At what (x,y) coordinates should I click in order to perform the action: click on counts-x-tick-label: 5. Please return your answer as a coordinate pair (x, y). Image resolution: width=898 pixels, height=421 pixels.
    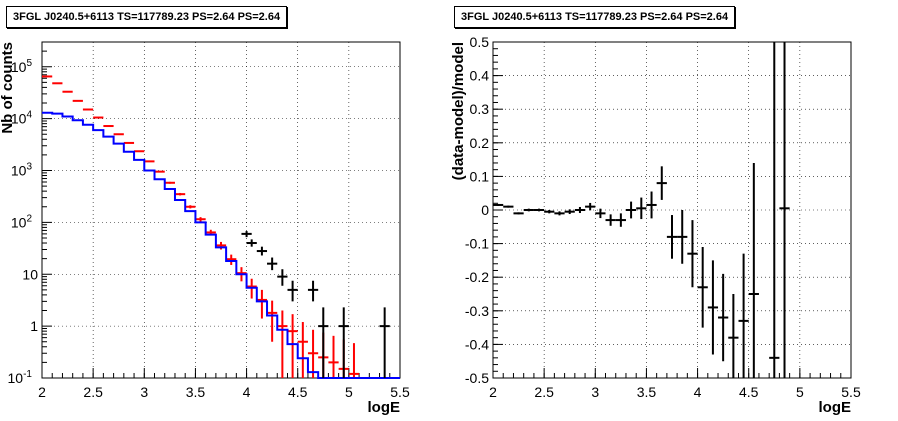
    Looking at the image, I should click on (349, 392).